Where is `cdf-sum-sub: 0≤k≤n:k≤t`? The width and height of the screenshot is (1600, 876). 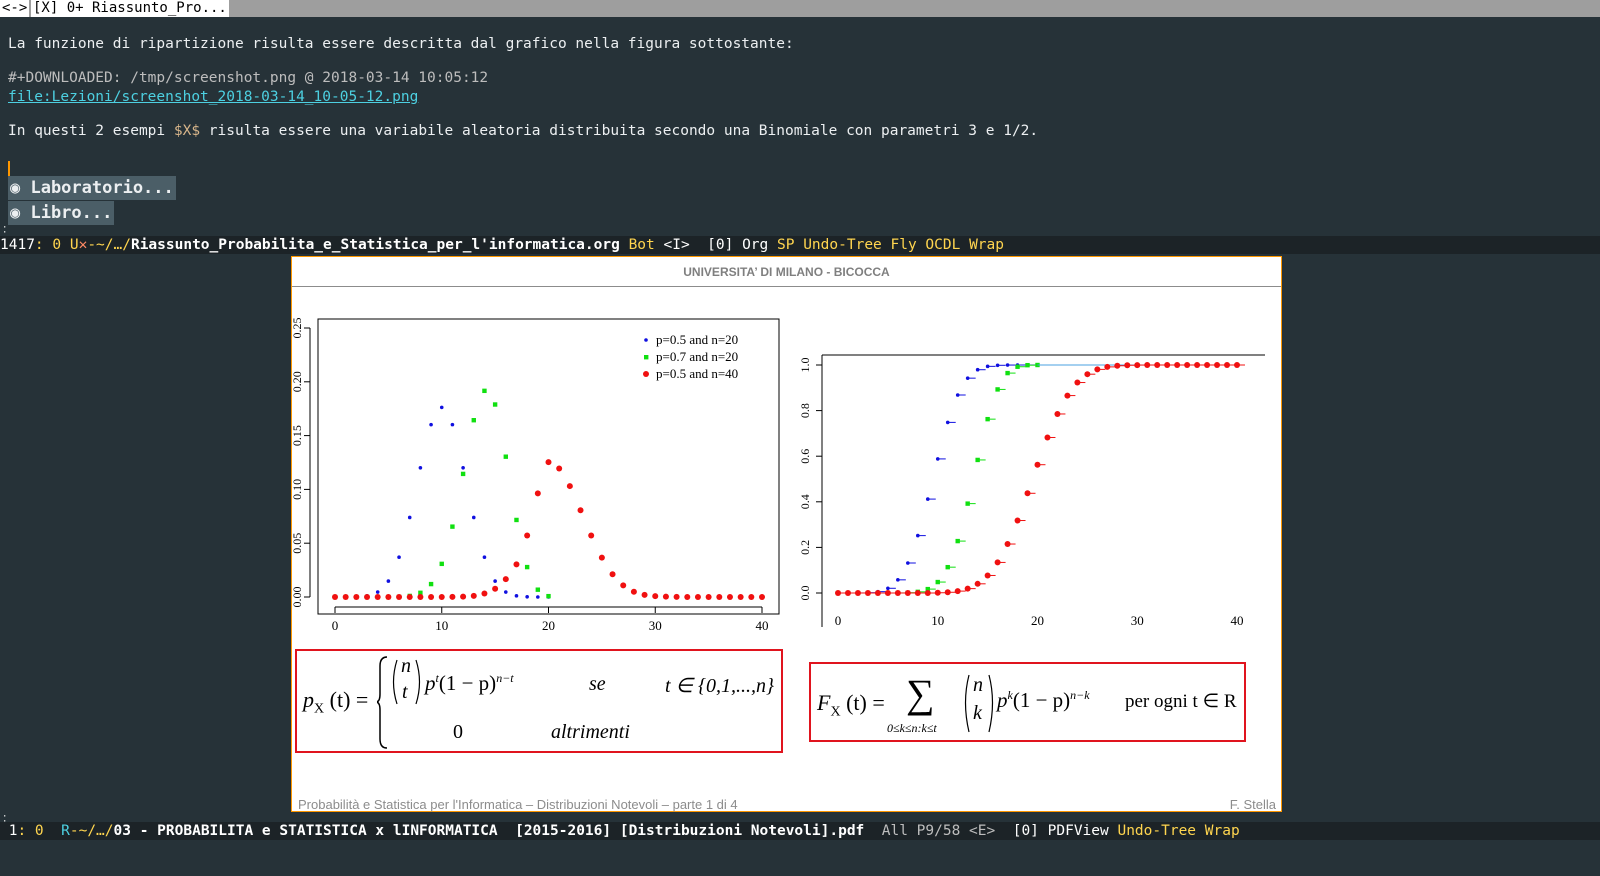 cdf-sum-sub: 0≤k≤n:k≤t is located at coordinates (912, 728).